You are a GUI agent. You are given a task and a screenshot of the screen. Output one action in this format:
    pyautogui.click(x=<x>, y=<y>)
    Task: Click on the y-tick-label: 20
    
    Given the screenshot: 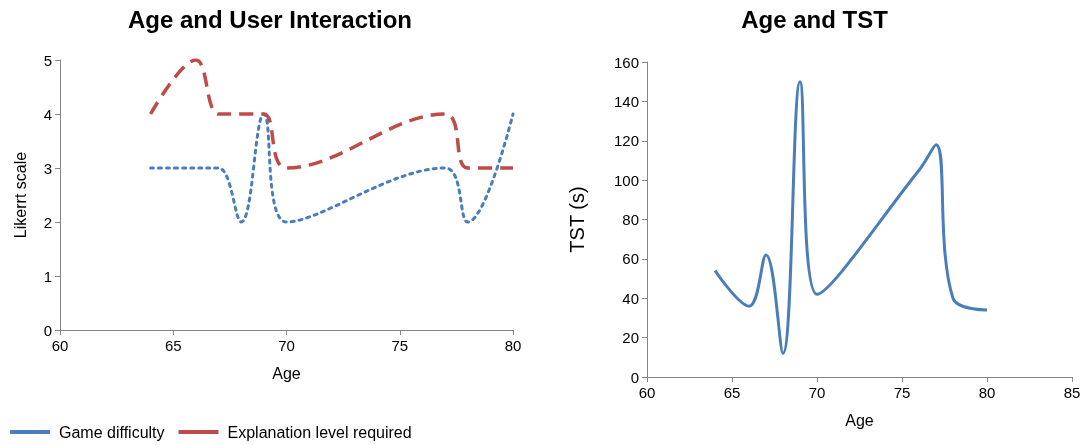 What is the action you would take?
    pyautogui.click(x=630, y=338)
    